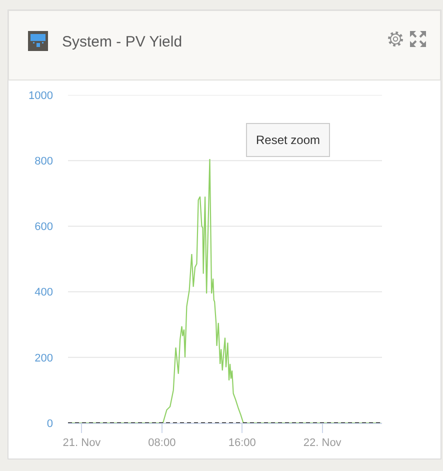  Describe the element at coordinates (49, 424) in the screenshot. I see `y-tick-label: 0` at that location.